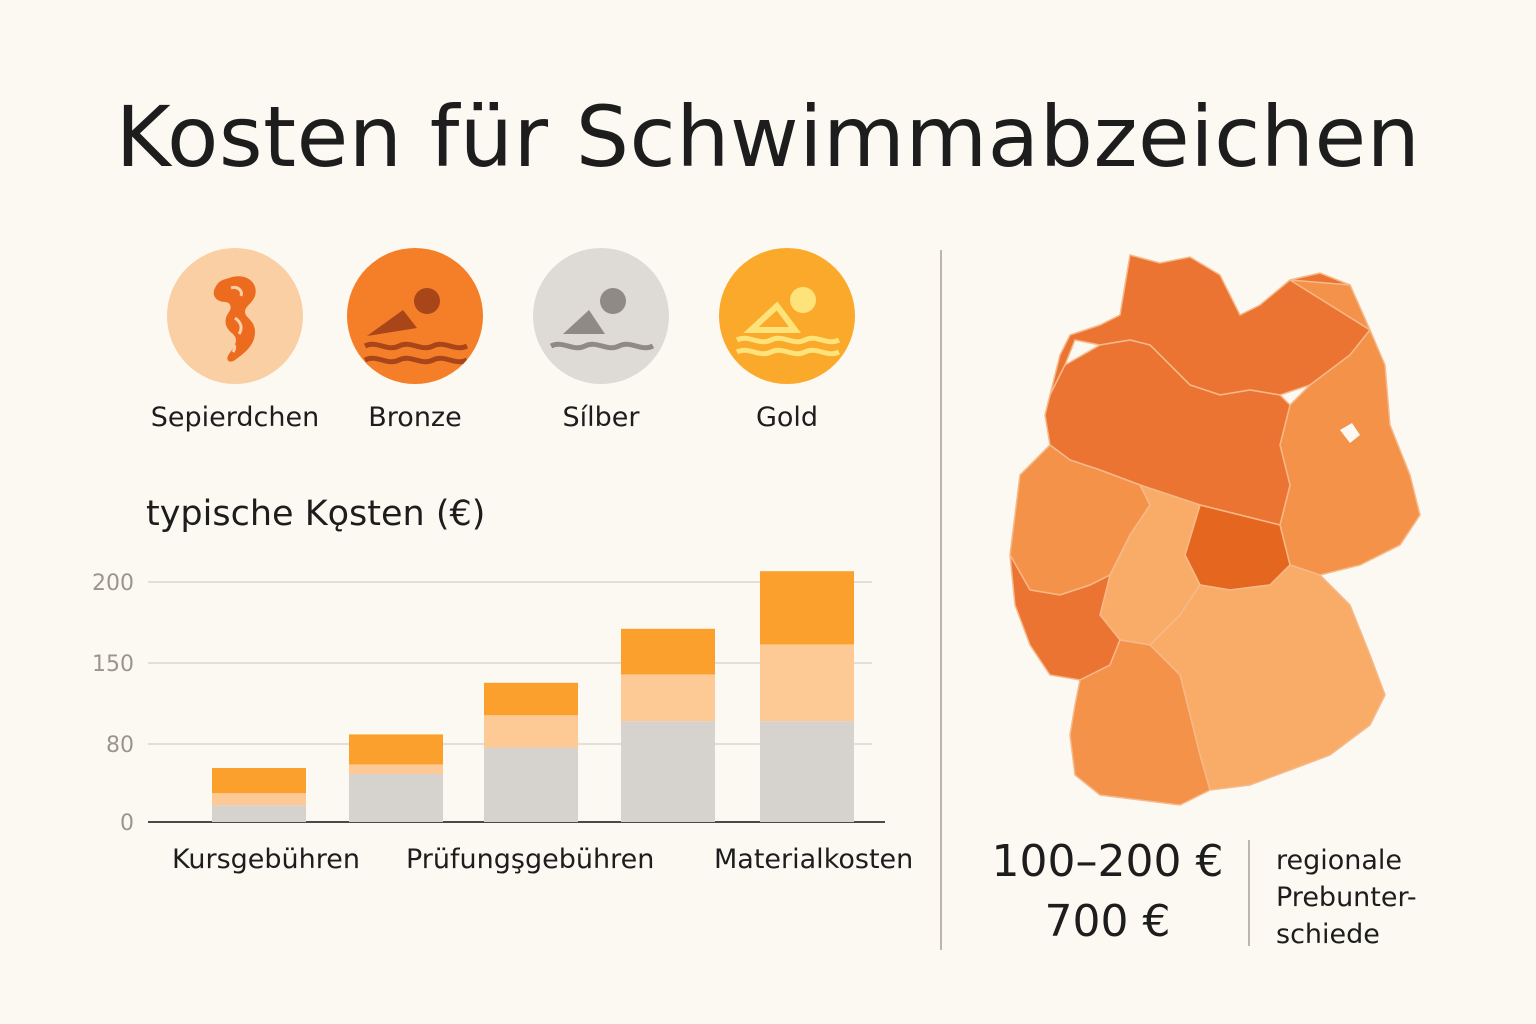 This screenshot has width=1536, height=1024. I want to click on price-max: 700 €, so click(1107, 921).